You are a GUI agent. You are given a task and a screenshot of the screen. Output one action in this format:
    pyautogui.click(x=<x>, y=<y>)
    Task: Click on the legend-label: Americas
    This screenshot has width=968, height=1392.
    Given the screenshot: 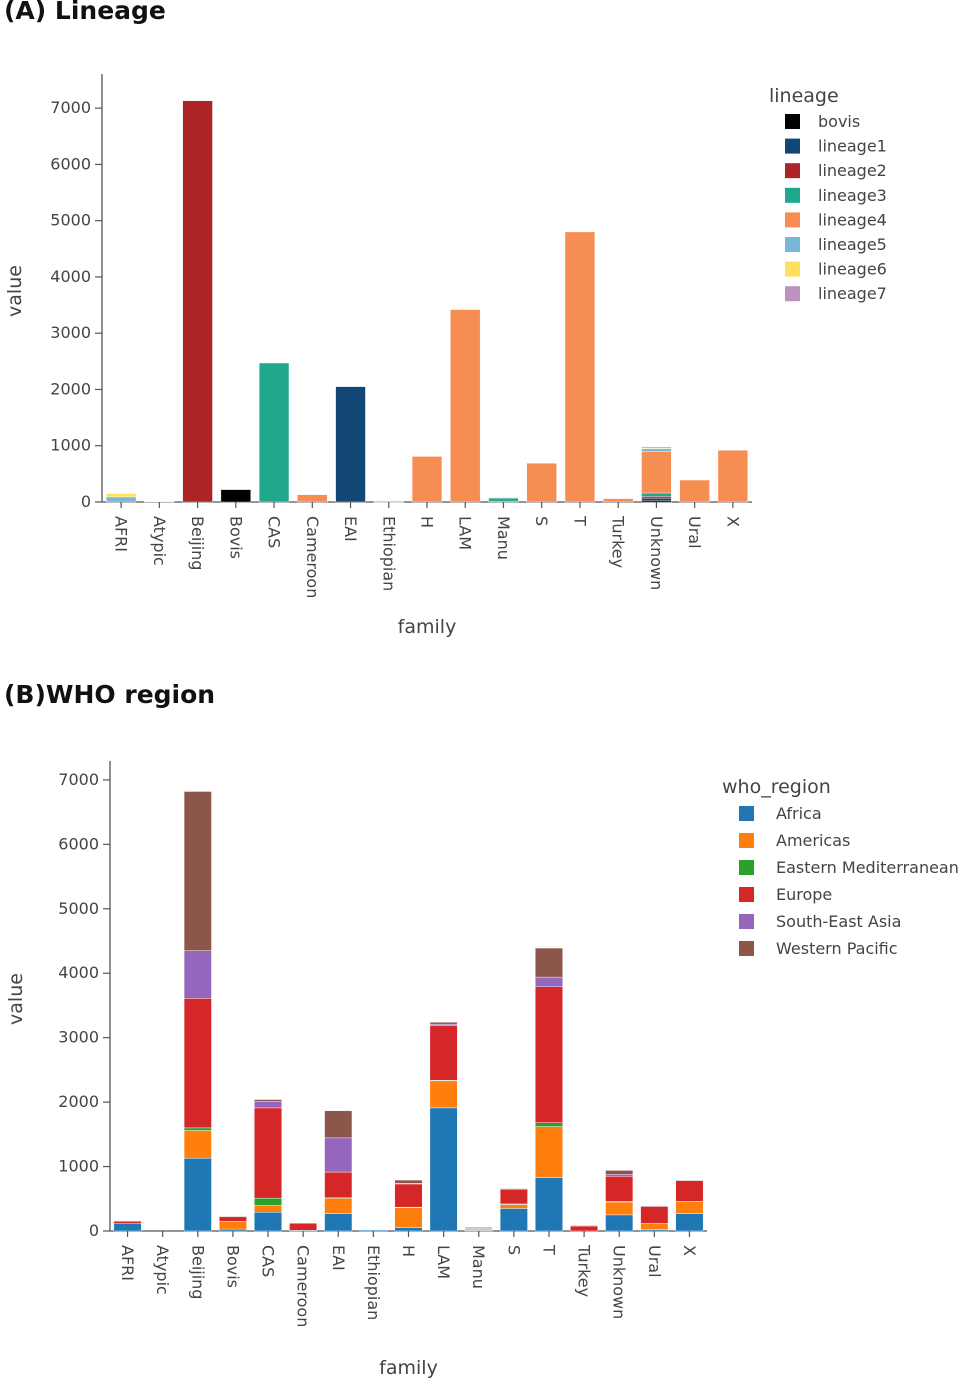 What is the action you would take?
    pyautogui.click(x=813, y=840)
    